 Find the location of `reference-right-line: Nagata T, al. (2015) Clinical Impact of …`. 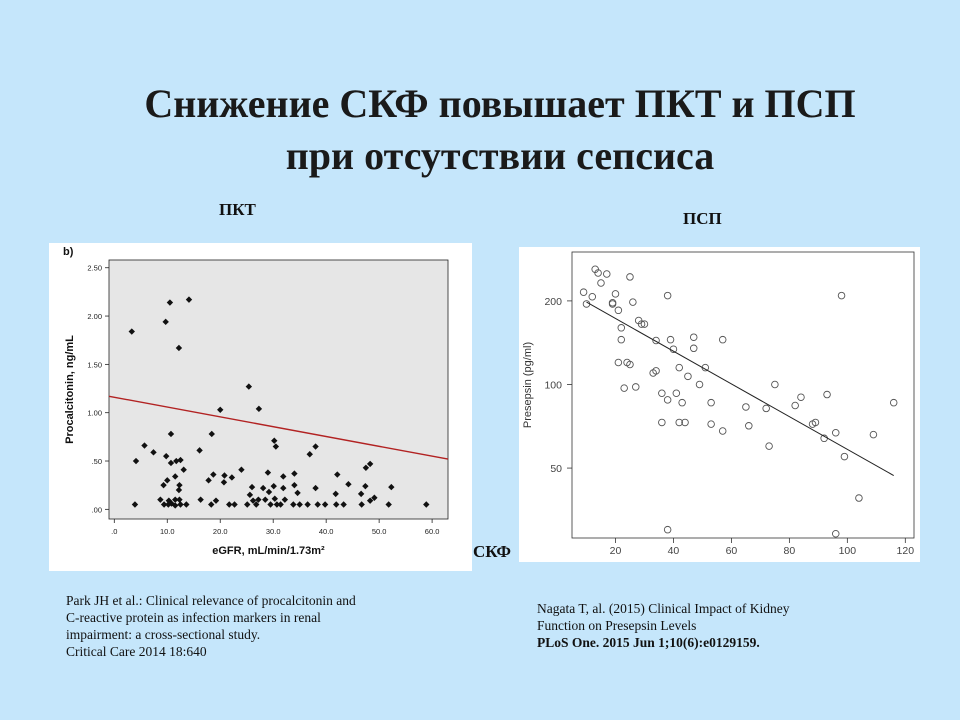

reference-right-line: Nagata T, al. (2015) Clinical Impact of … is located at coordinates (663, 608).